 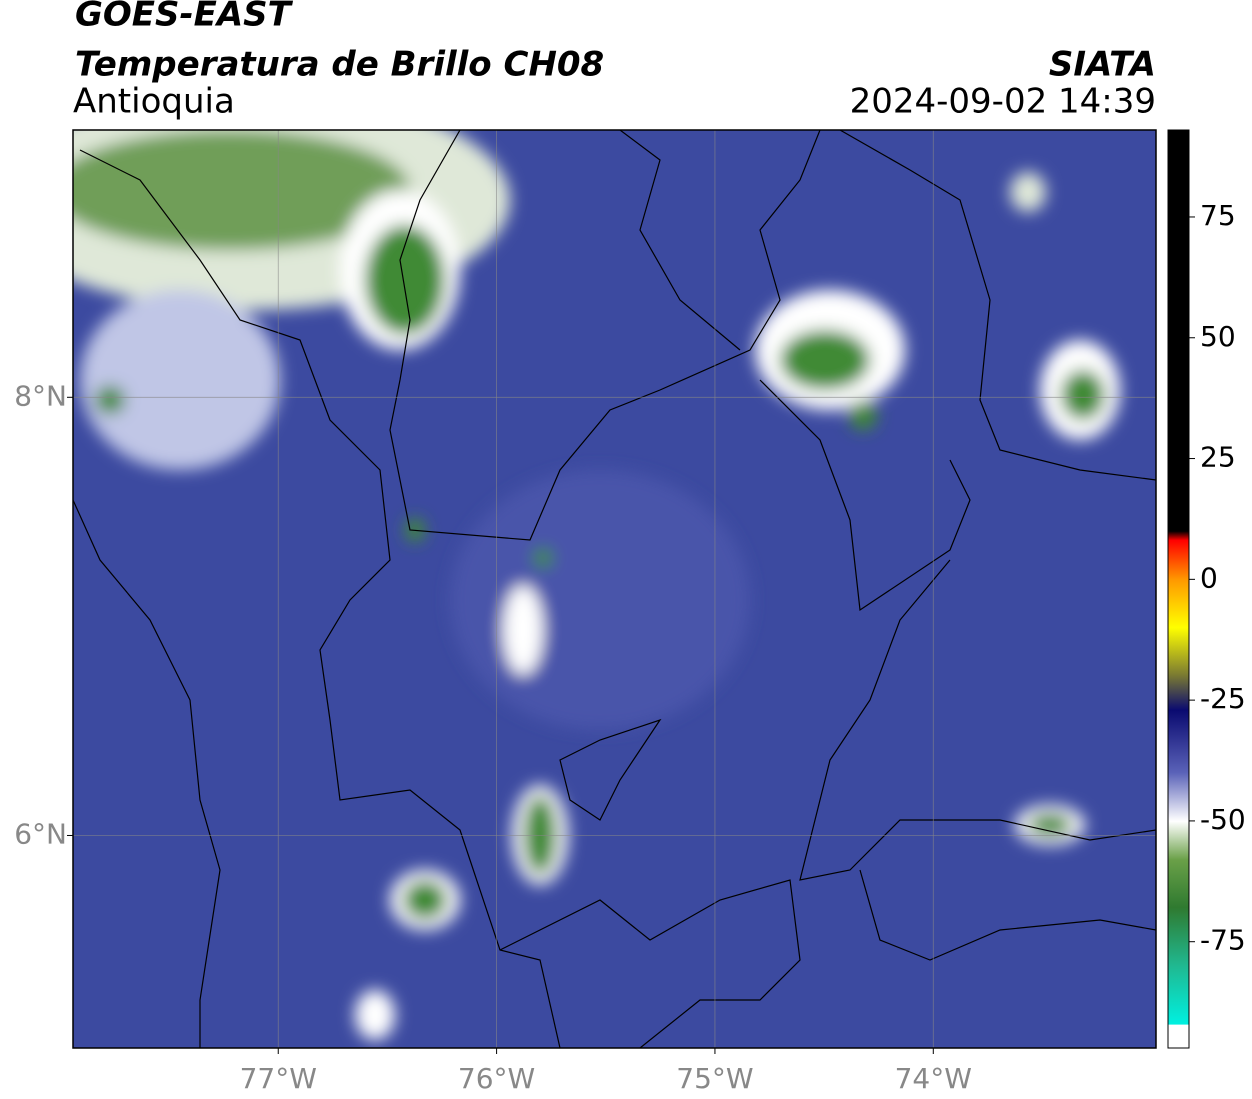 What do you see at coordinates (154, 102) in the screenshot?
I see `region: Antioquia` at bounding box center [154, 102].